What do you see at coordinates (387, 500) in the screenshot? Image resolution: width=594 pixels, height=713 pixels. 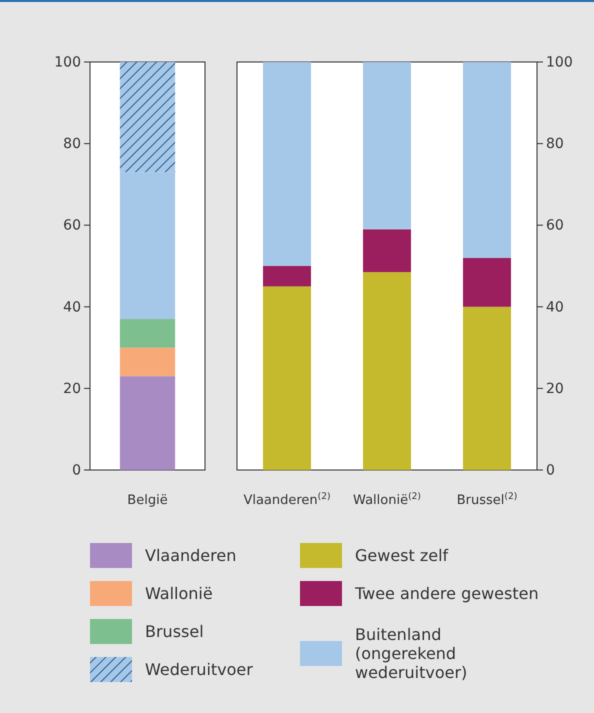 I see `x-tick-label: Wallonië$^{(2)}$` at bounding box center [387, 500].